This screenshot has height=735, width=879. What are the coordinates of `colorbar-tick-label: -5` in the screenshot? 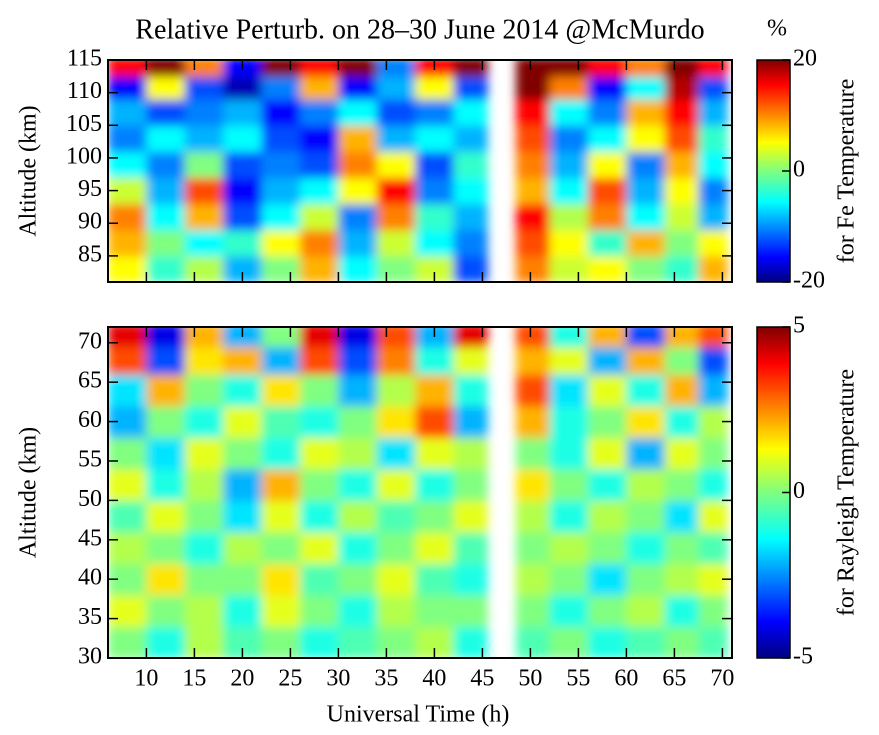 It's located at (803, 657).